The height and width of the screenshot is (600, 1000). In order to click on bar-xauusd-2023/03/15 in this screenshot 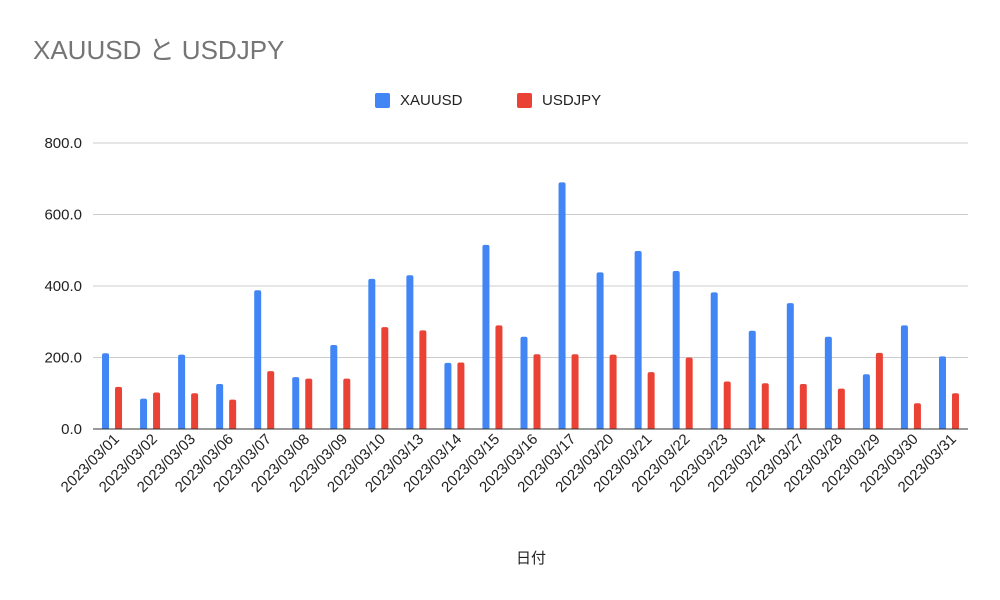, I will do `click(486, 336)`.